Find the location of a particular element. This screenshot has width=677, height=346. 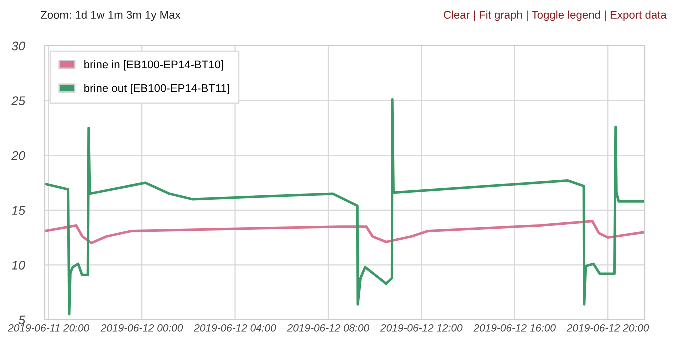

y-tick-label: 10 is located at coordinates (19, 265).